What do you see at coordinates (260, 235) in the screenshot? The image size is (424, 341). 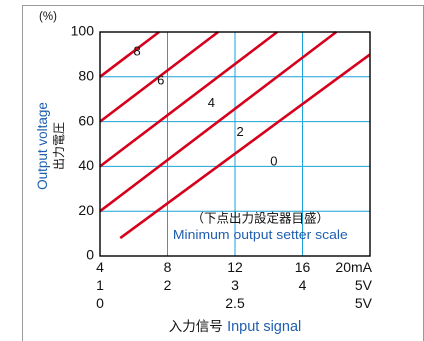 I see `annotation-en: Minimum output setter scale` at bounding box center [260, 235].